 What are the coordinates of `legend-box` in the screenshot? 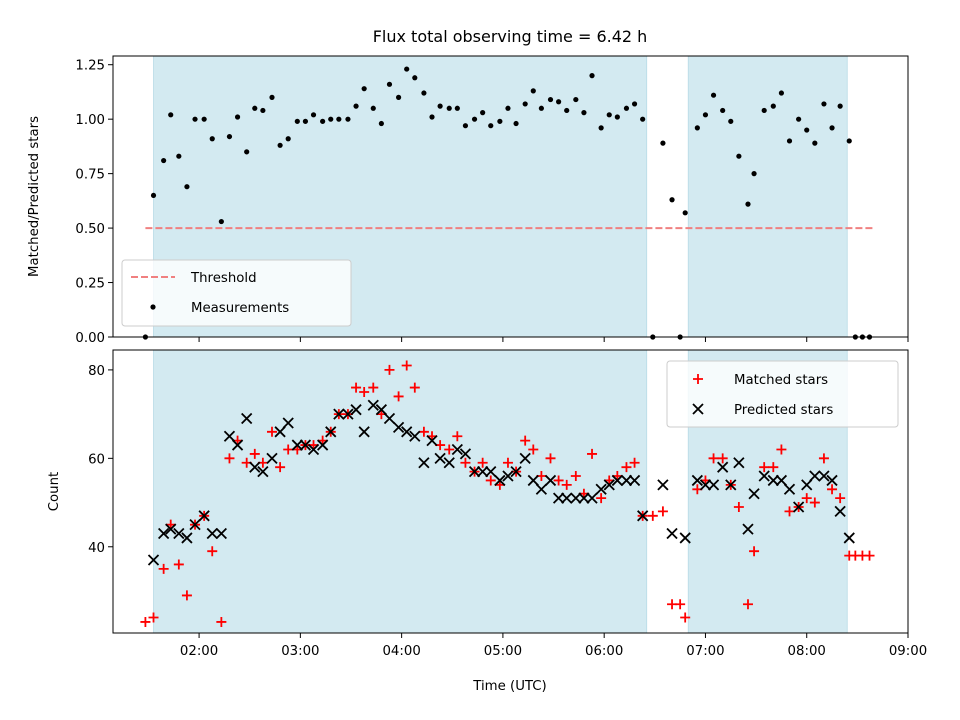 It's located at (782, 394).